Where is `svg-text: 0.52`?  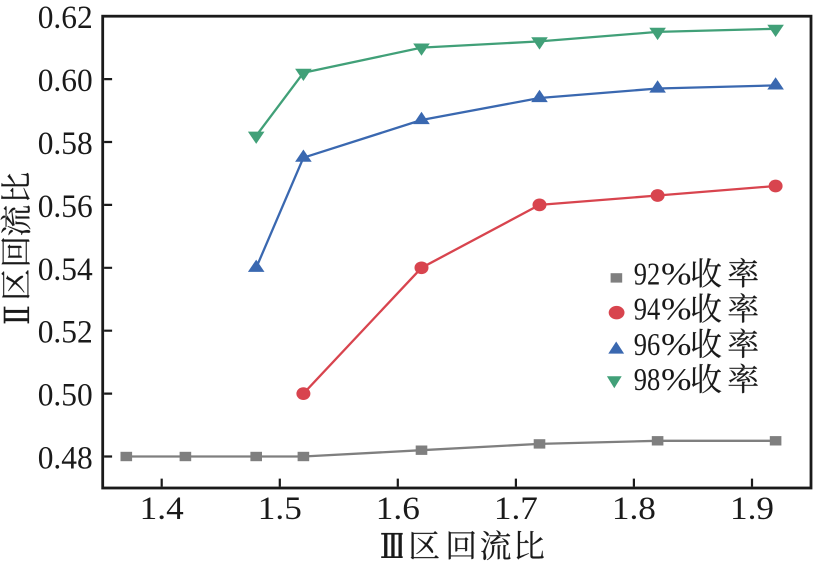
svg-text: 0.52 is located at coordinates (65, 333).